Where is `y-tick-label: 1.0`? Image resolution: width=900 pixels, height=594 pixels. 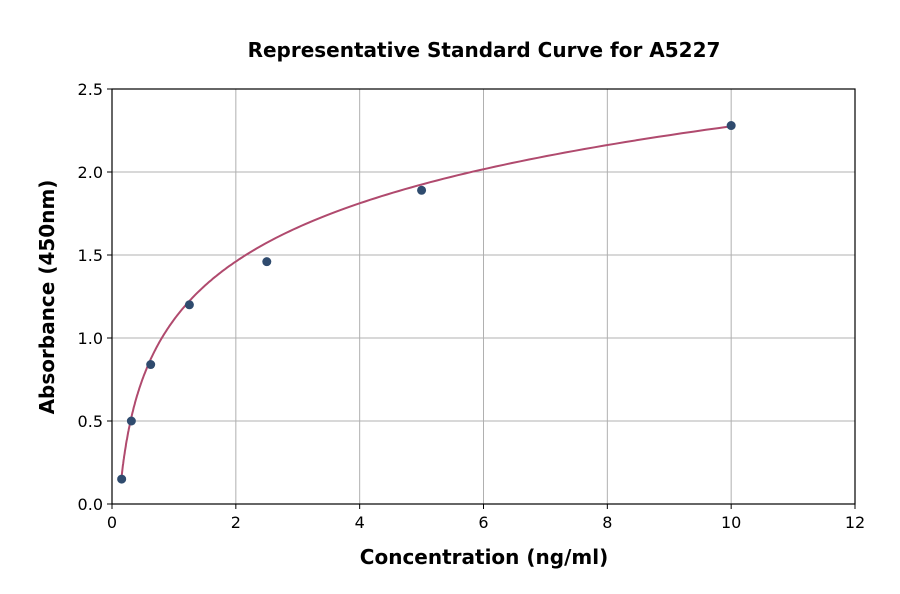
y-tick-label: 1.0 is located at coordinates (90, 338).